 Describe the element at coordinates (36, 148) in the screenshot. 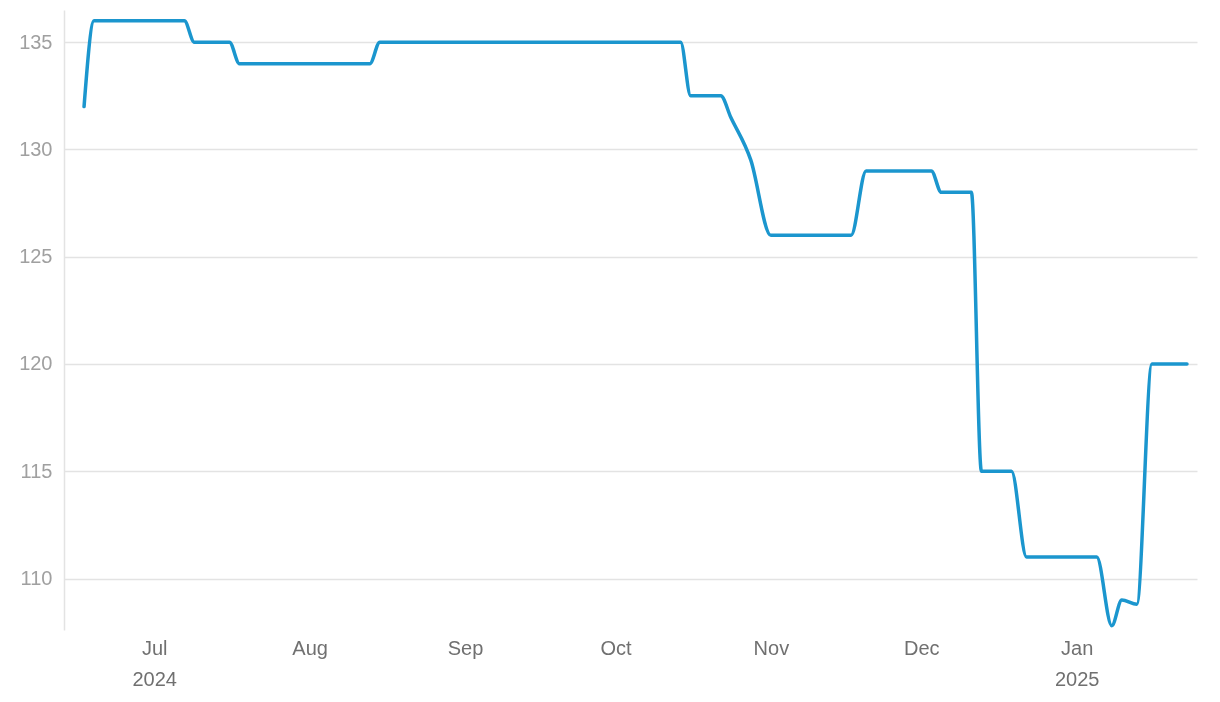

I see `y-tick-label: 130` at that location.